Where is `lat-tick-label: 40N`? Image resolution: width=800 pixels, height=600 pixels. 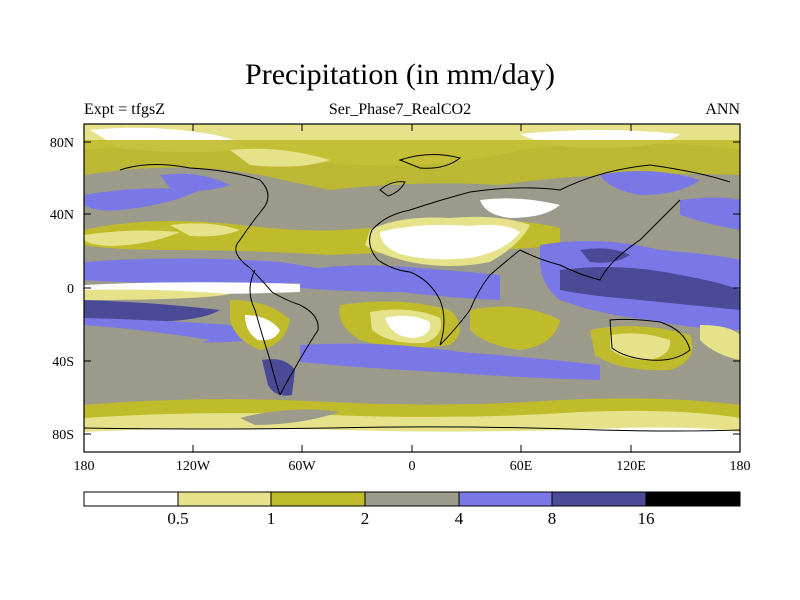 lat-tick-label: 40N is located at coordinates (62, 215).